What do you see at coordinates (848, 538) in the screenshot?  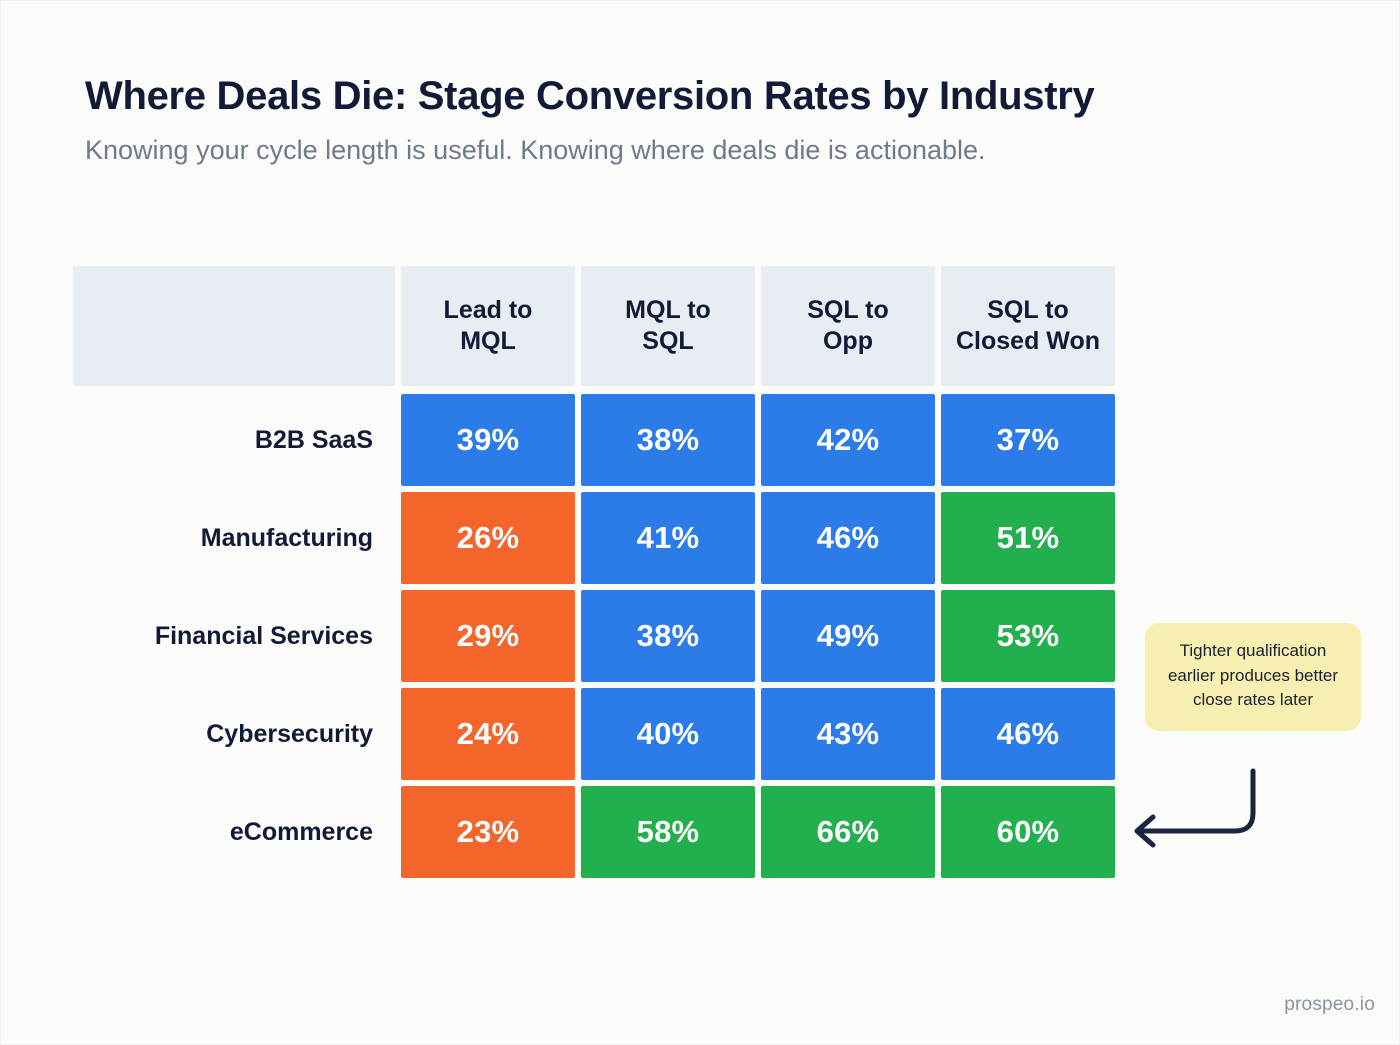 I see `cell-manufacturing-sql-to-opp: 46%` at bounding box center [848, 538].